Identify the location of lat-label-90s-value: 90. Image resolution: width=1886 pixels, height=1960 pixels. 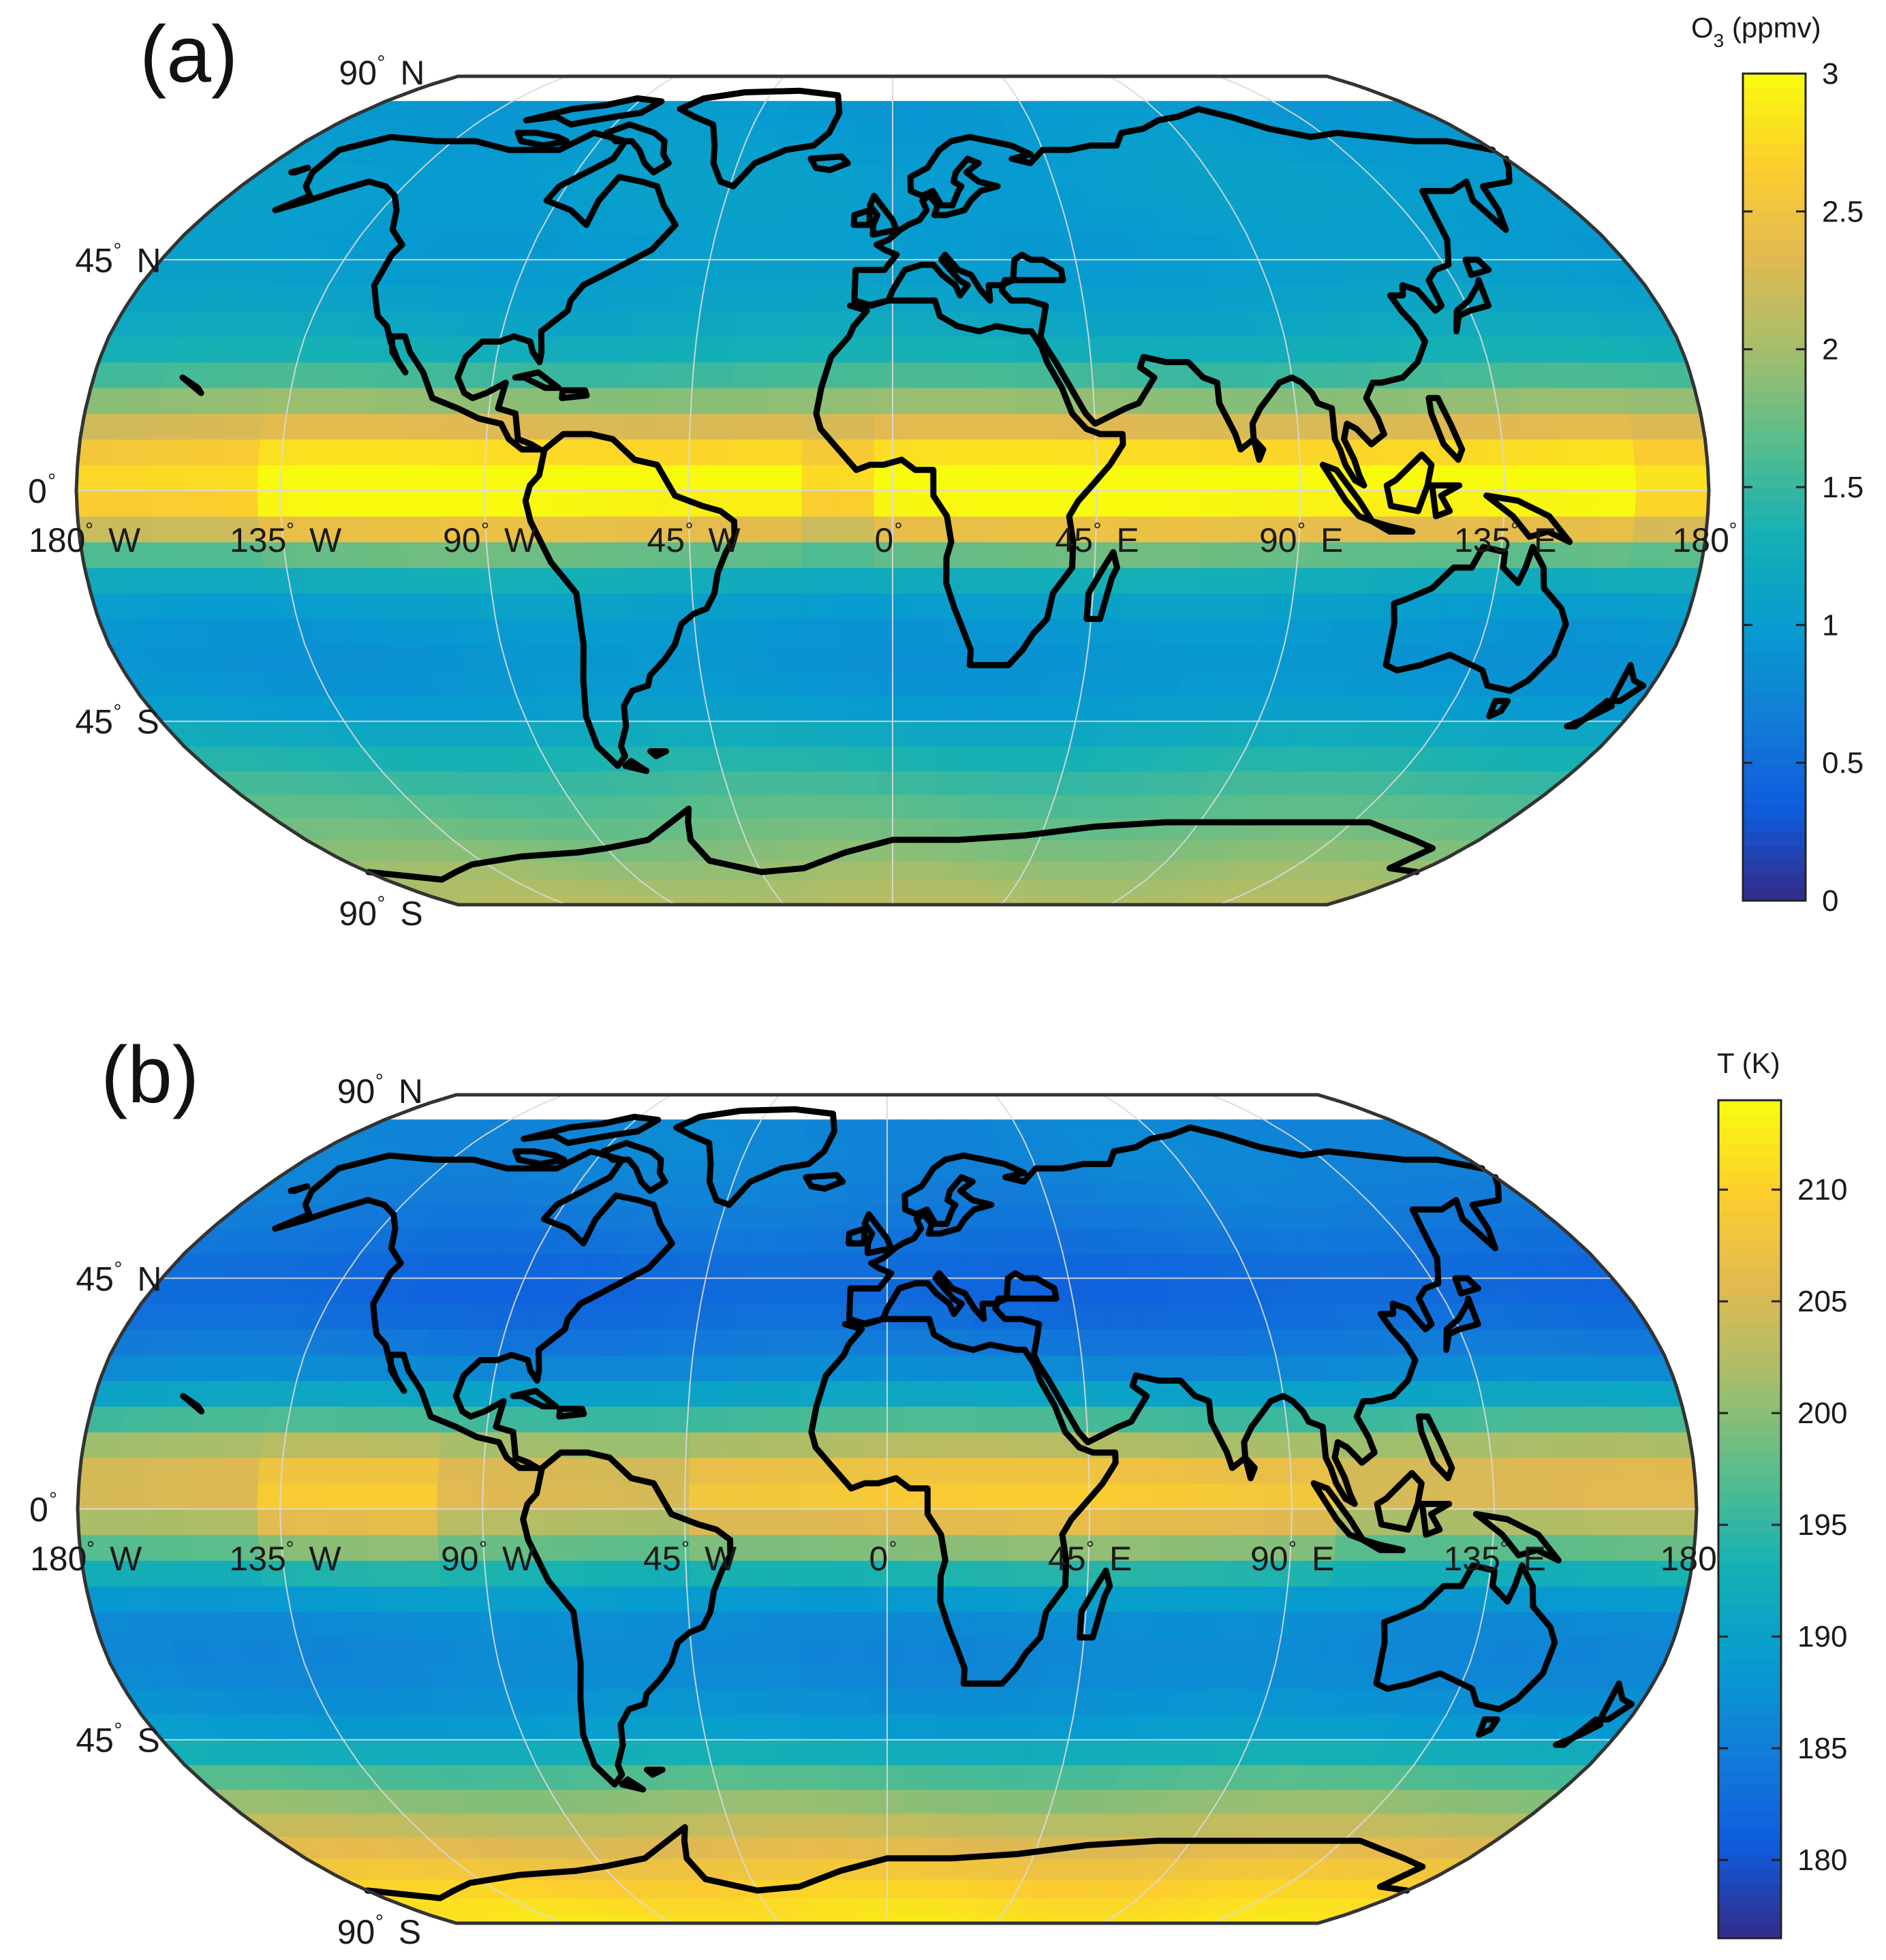
(358, 914).